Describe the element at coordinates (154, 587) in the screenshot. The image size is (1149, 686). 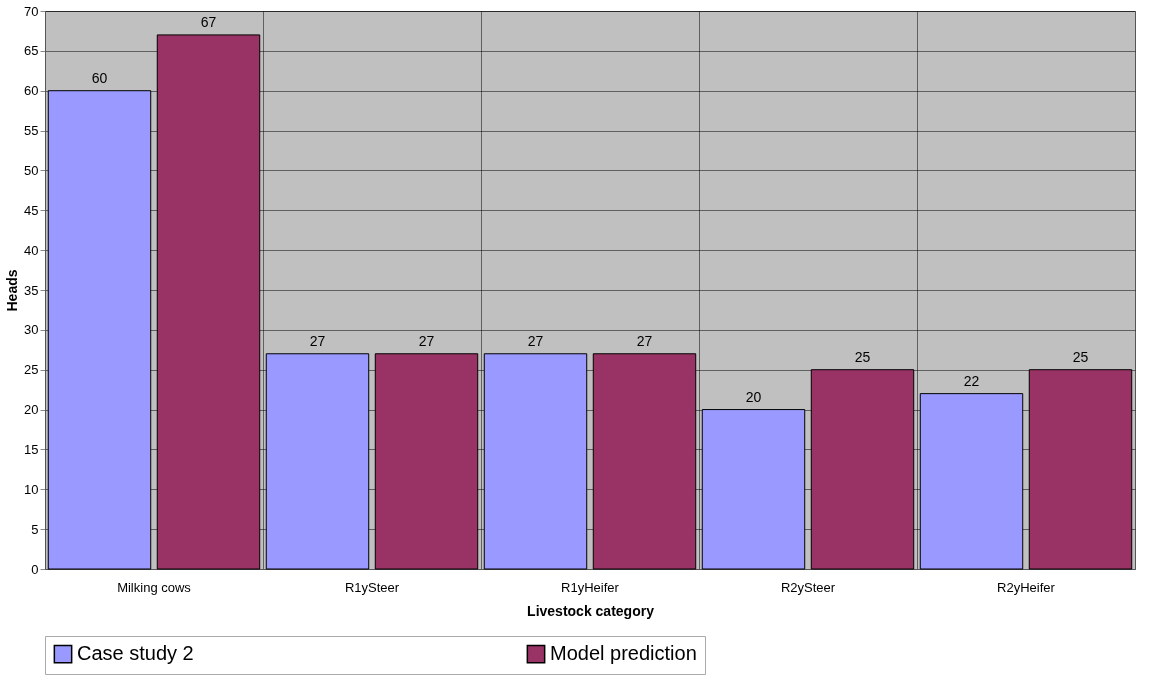
I see `x-tick-label: Milking cows` at that location.